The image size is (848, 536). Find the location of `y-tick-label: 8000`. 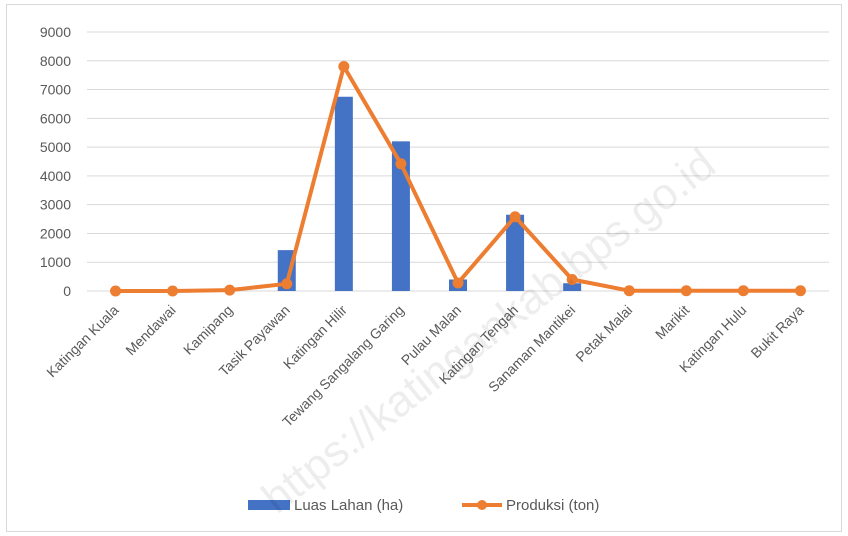

y-tick-label: 8000 is located at coordinates (55, 61).